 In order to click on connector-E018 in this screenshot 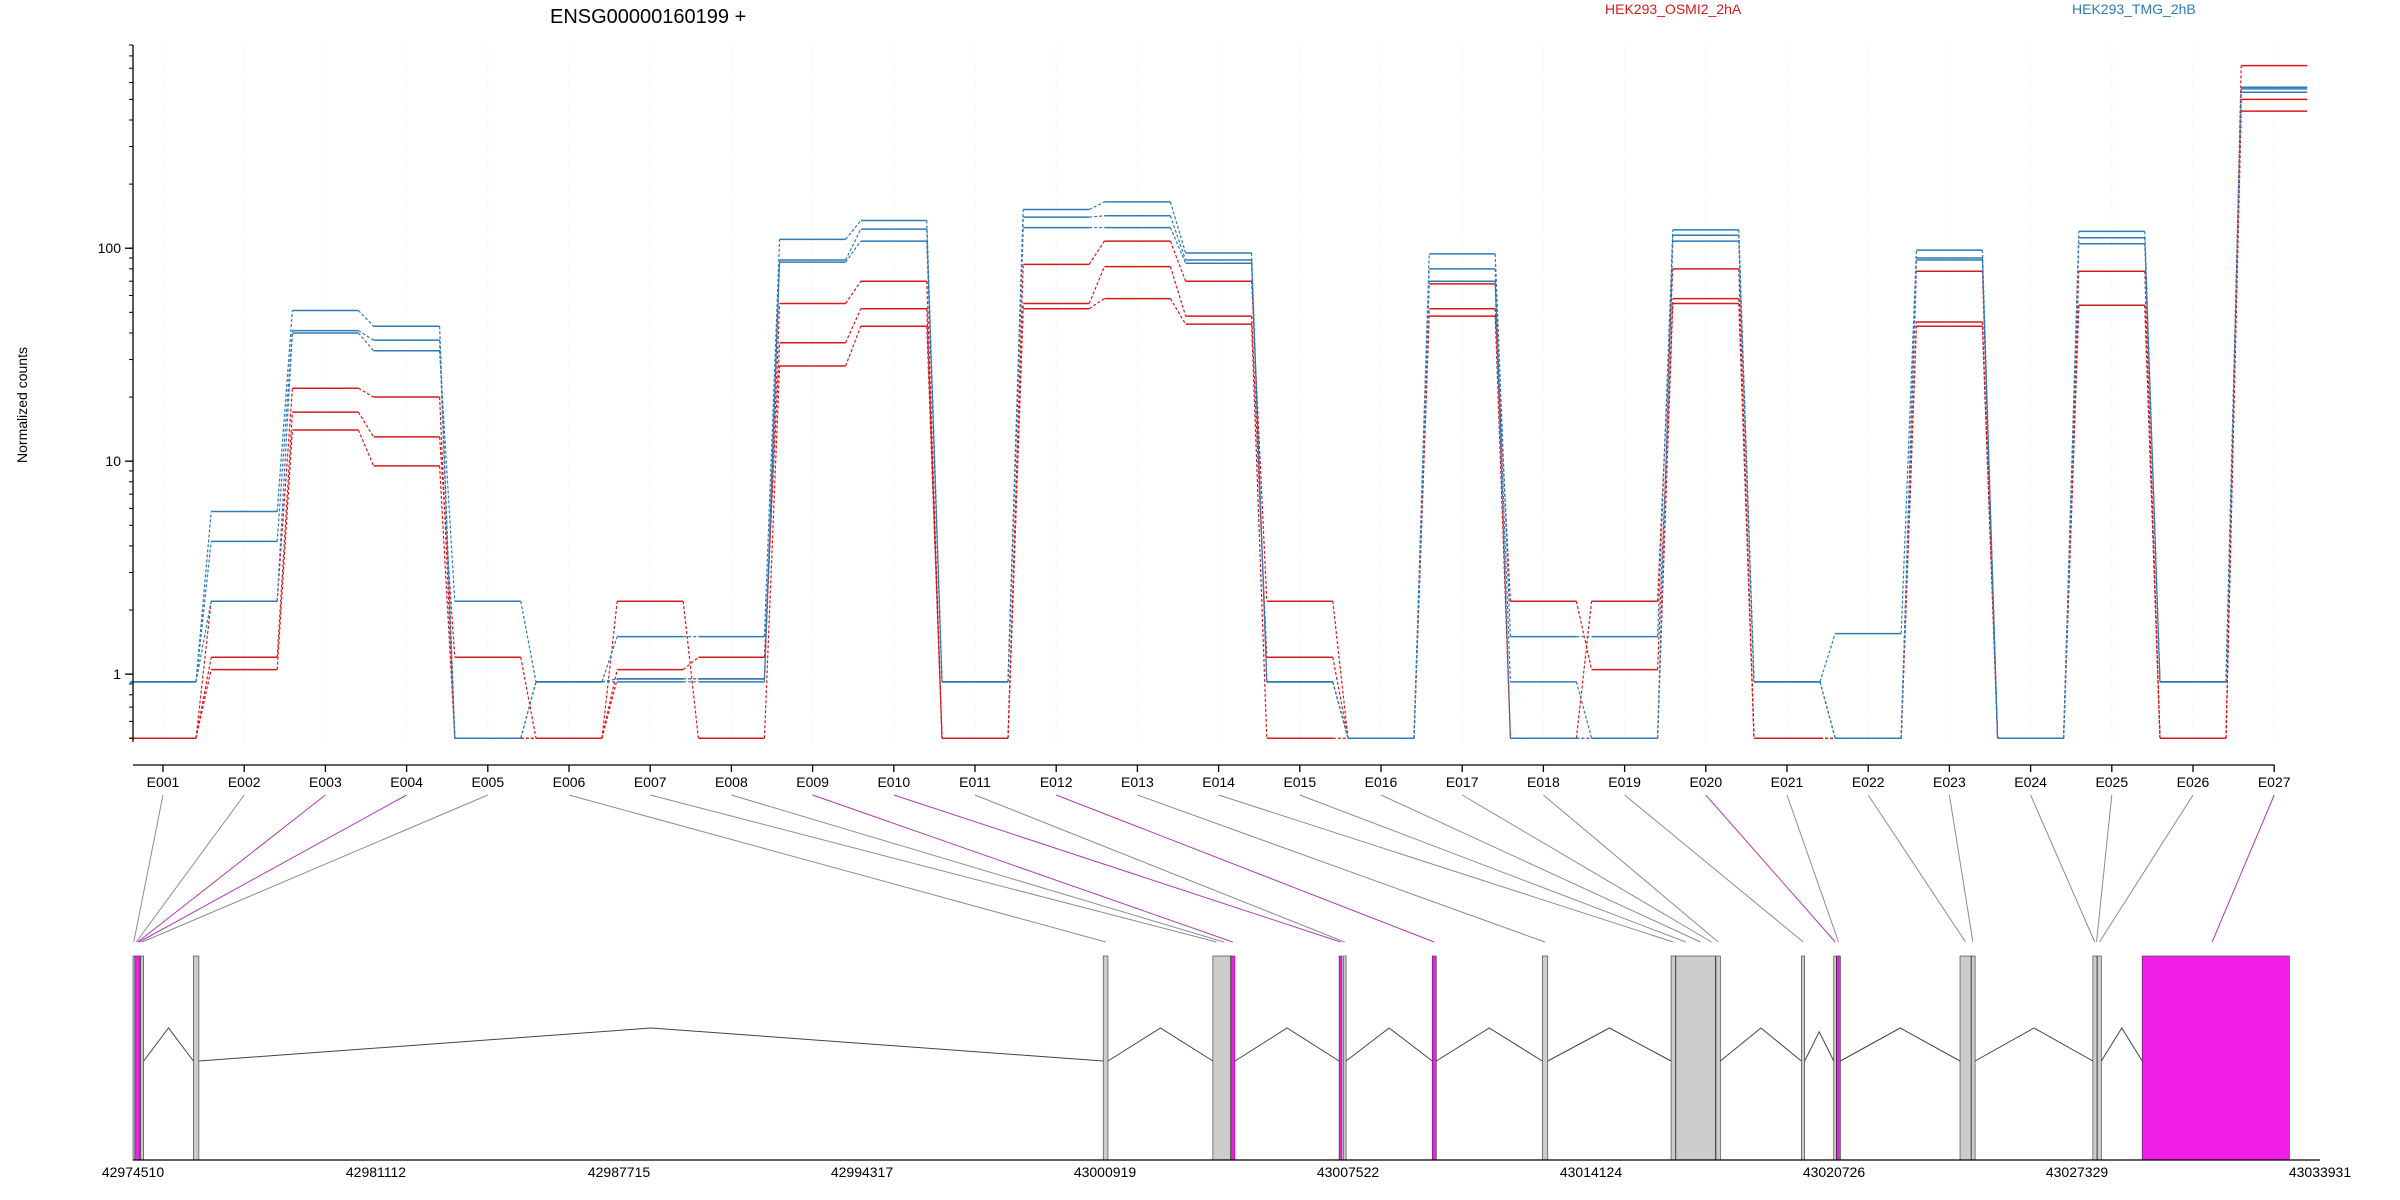, I will do `click(1631, 868)`.